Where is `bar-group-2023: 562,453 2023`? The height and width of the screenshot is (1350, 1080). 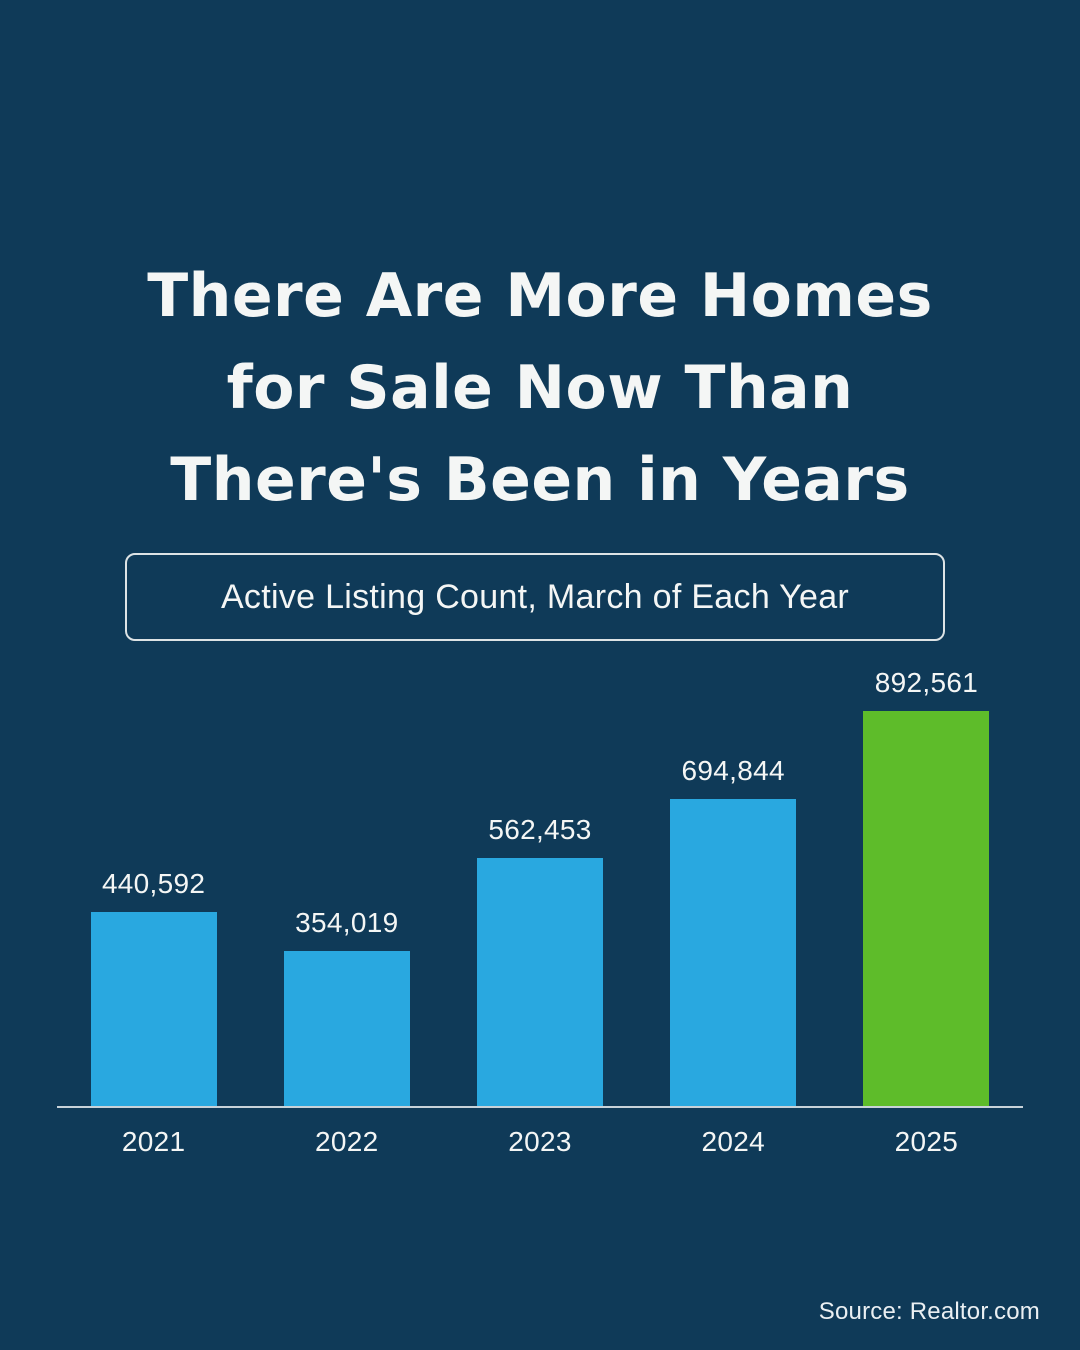 bar-group-2023: 562,453 2023 is located at coordinates (539, 987).